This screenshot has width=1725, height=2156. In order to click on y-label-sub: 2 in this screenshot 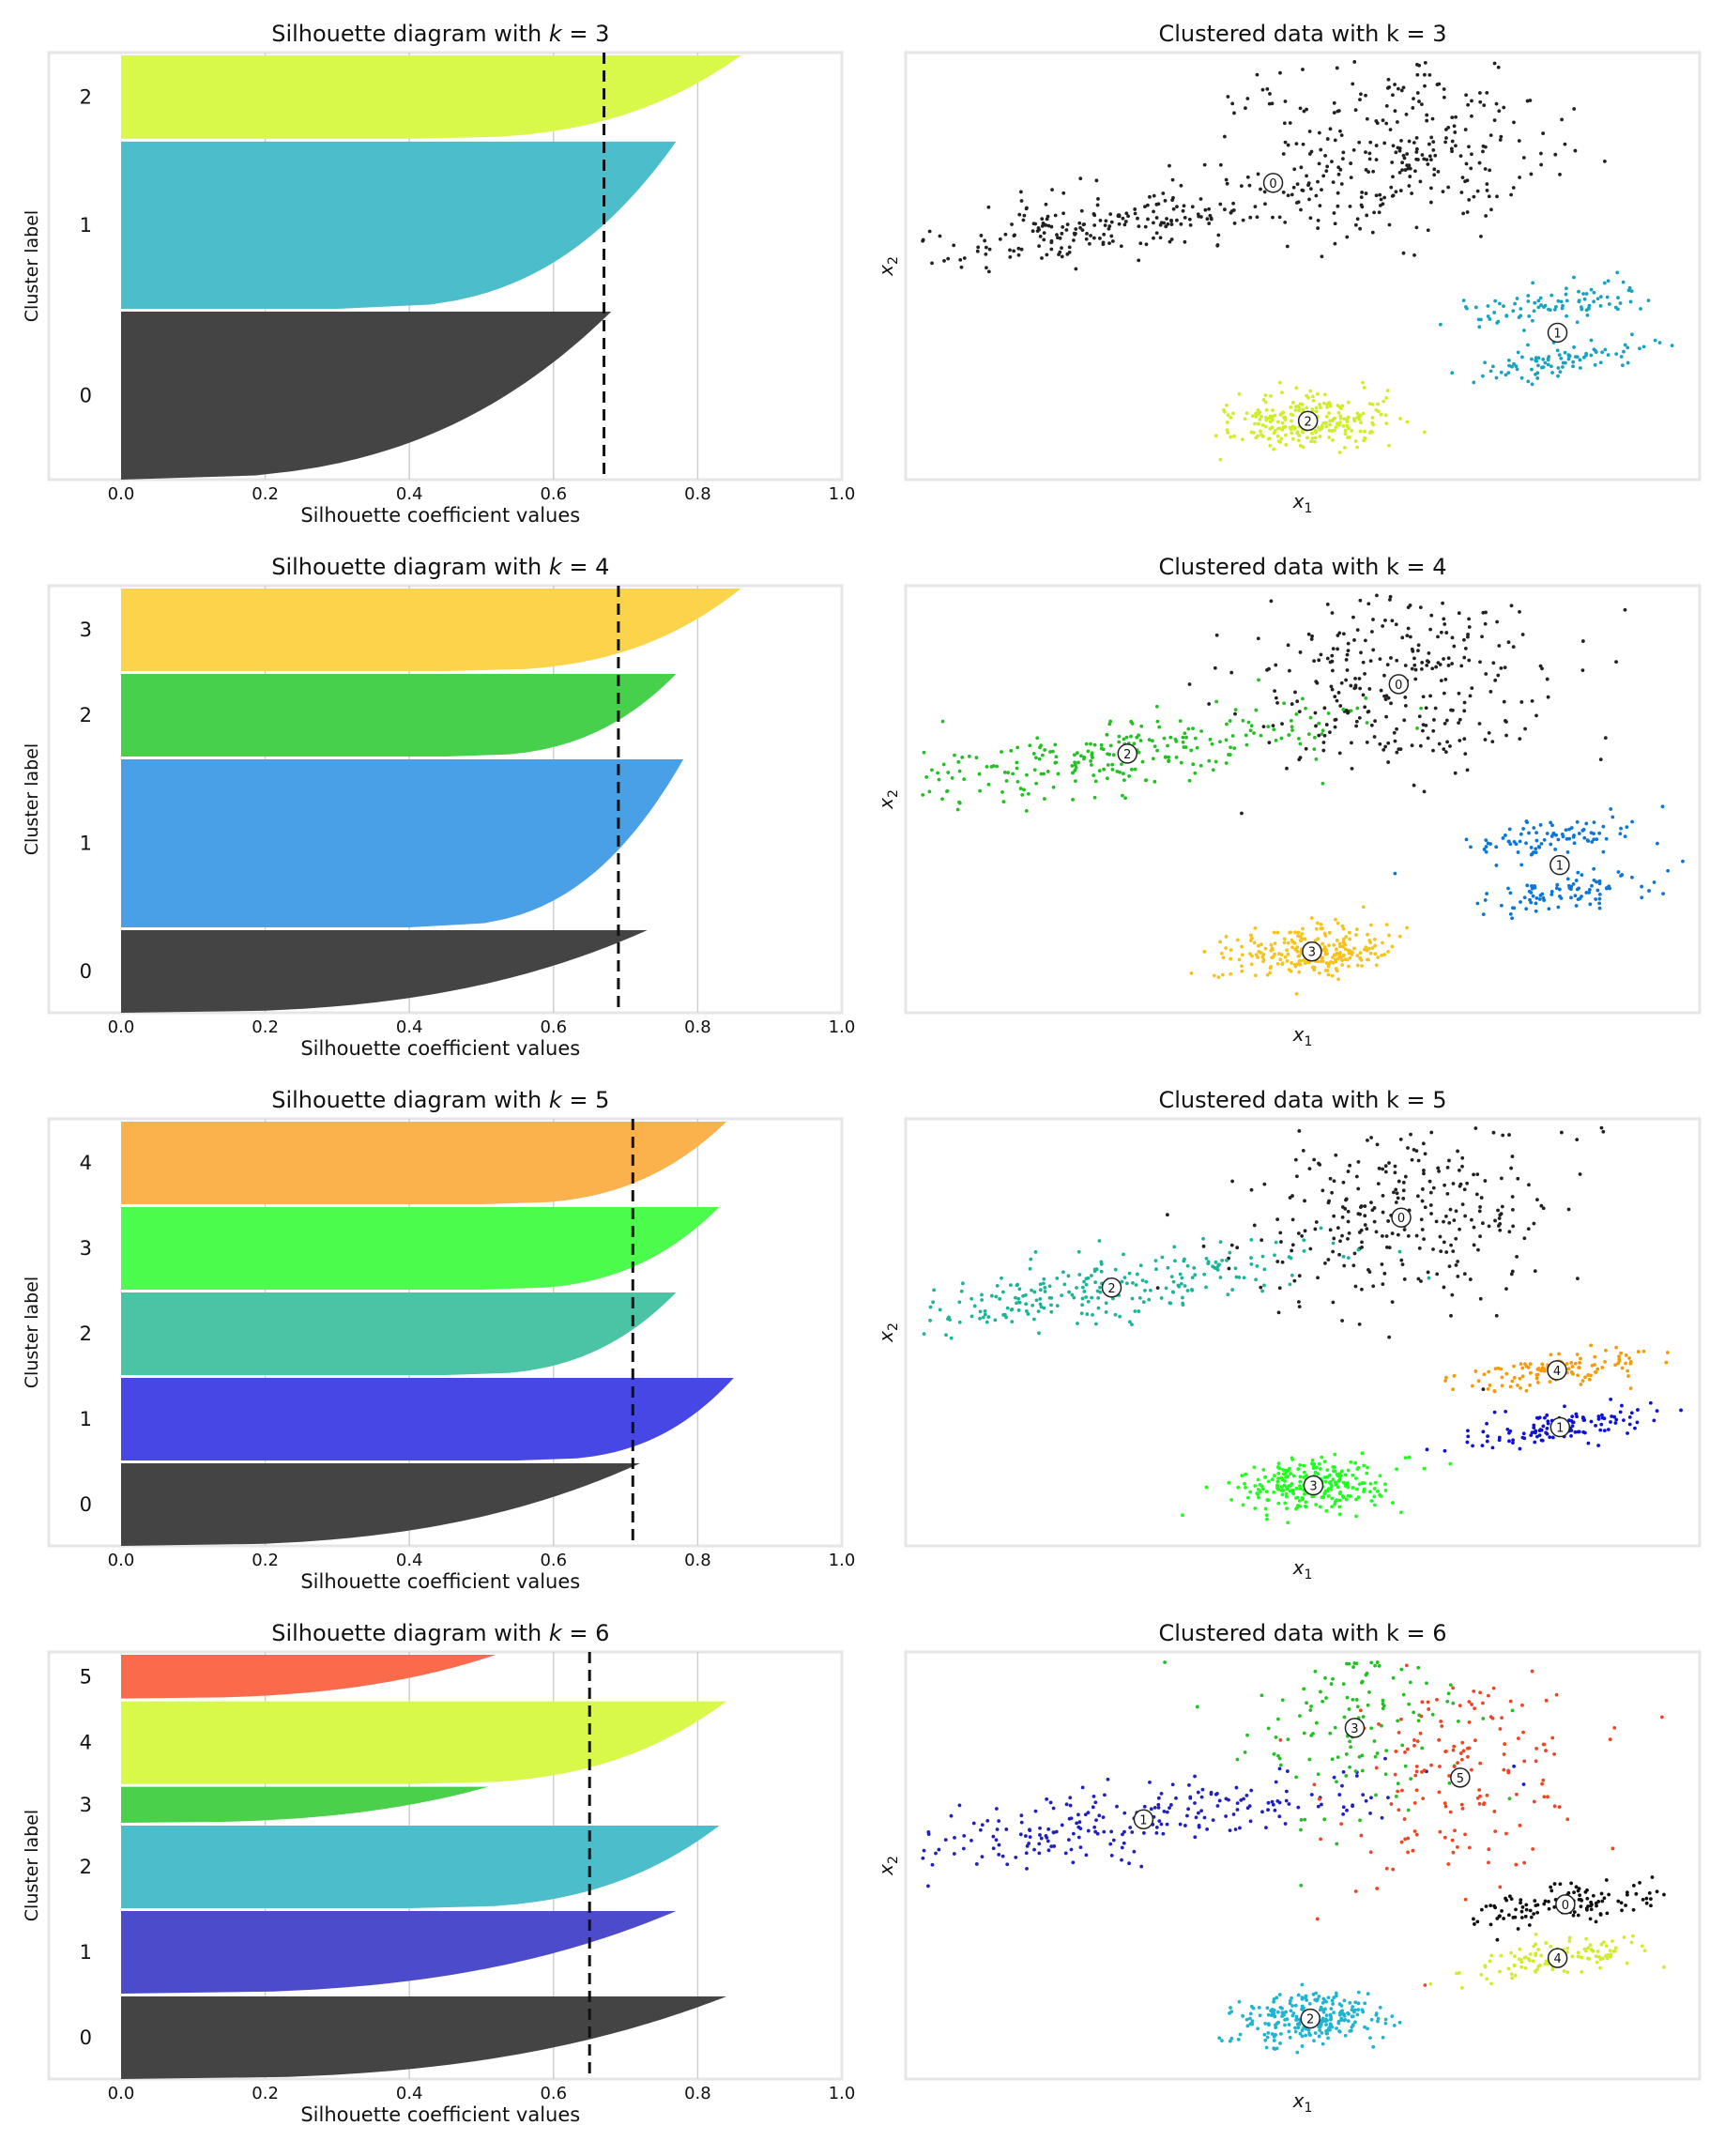, I will do `click(893, 1327)`.